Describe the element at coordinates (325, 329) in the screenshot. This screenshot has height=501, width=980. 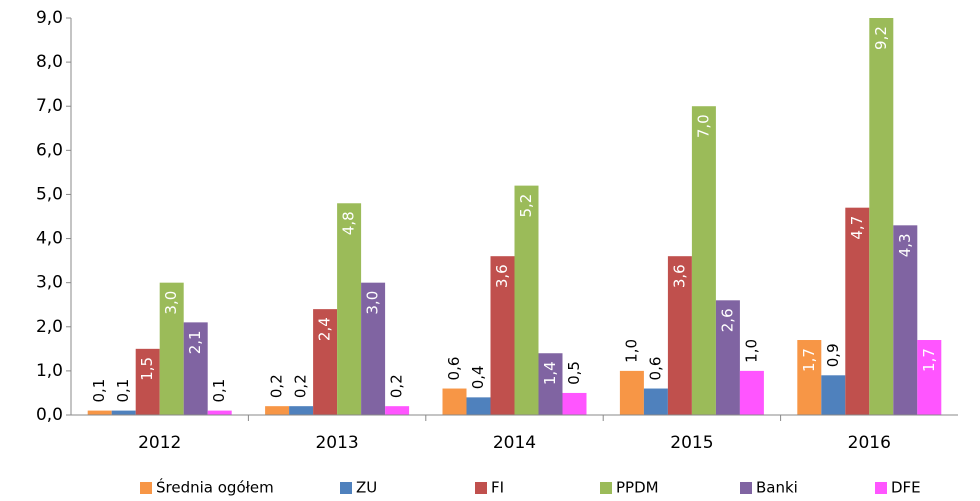
I see `data-label: 2,4` at that location.